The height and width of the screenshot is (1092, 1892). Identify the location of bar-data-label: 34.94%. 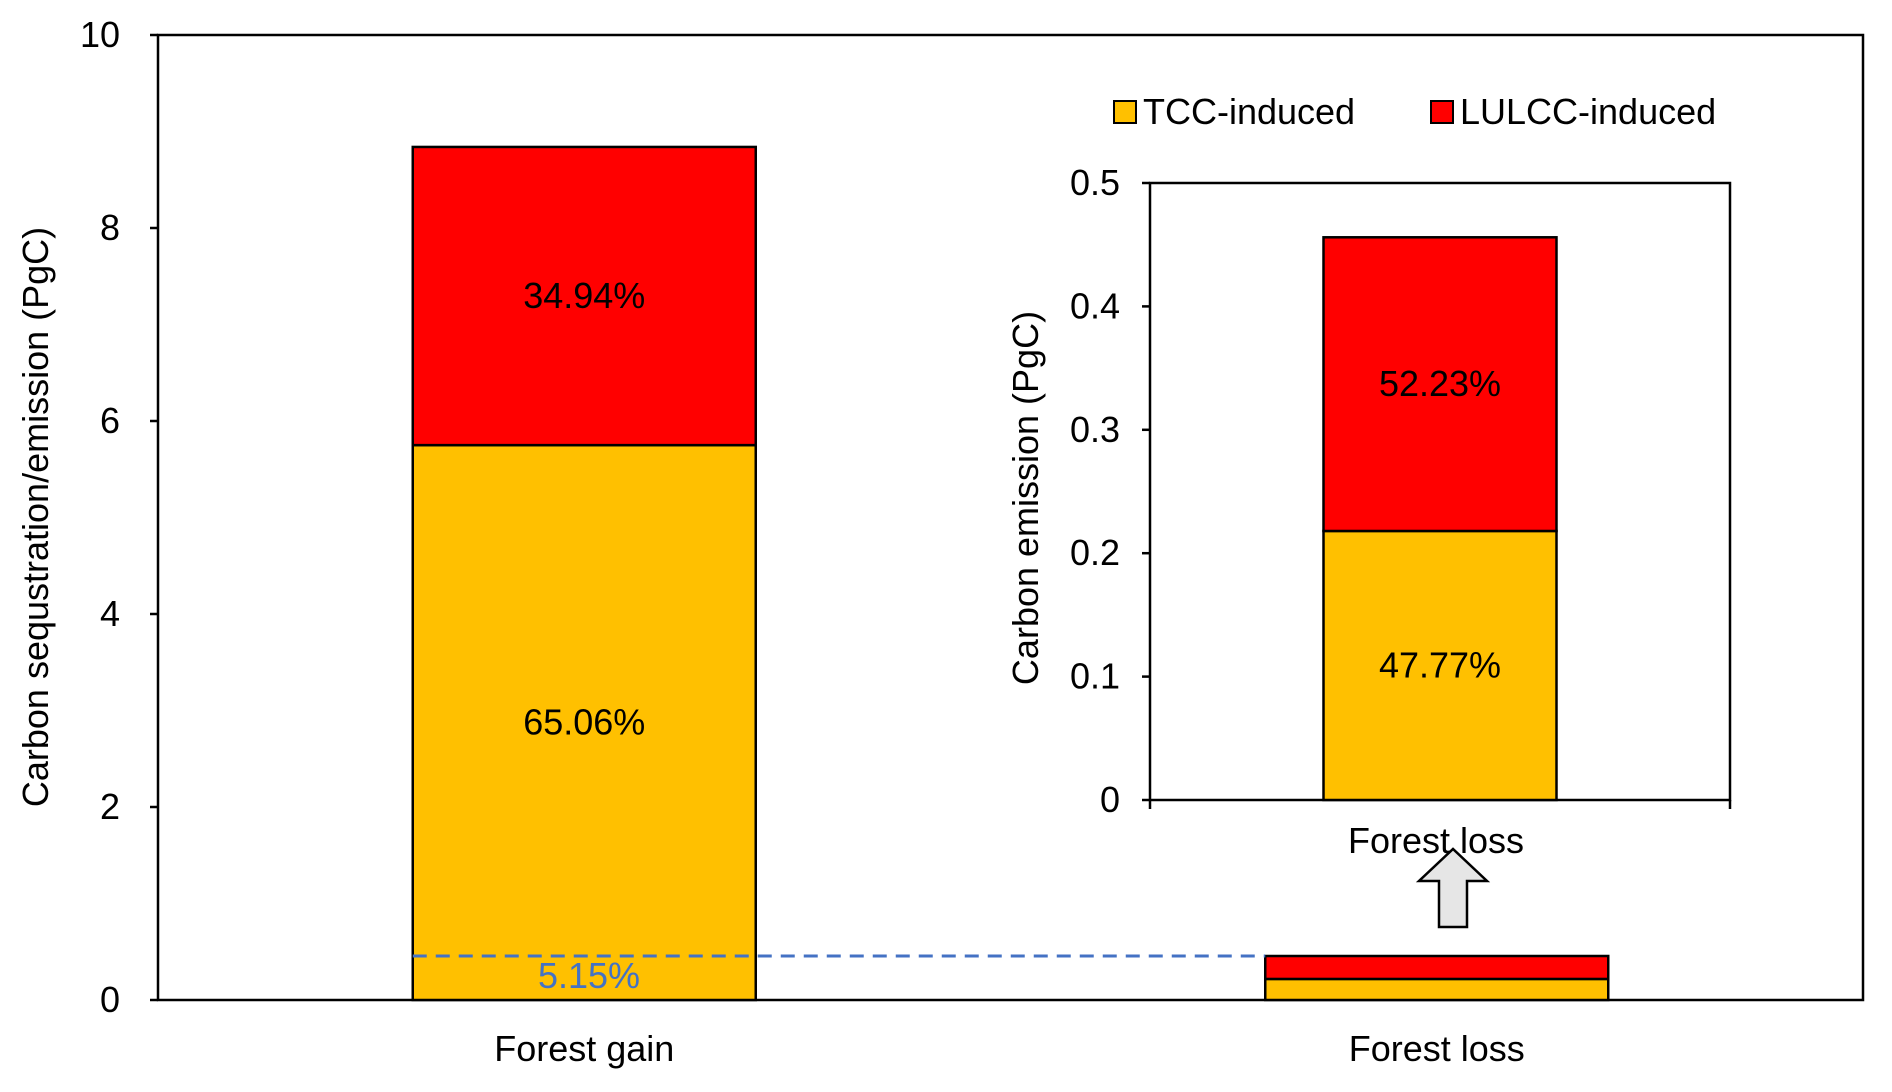
(584, 295).